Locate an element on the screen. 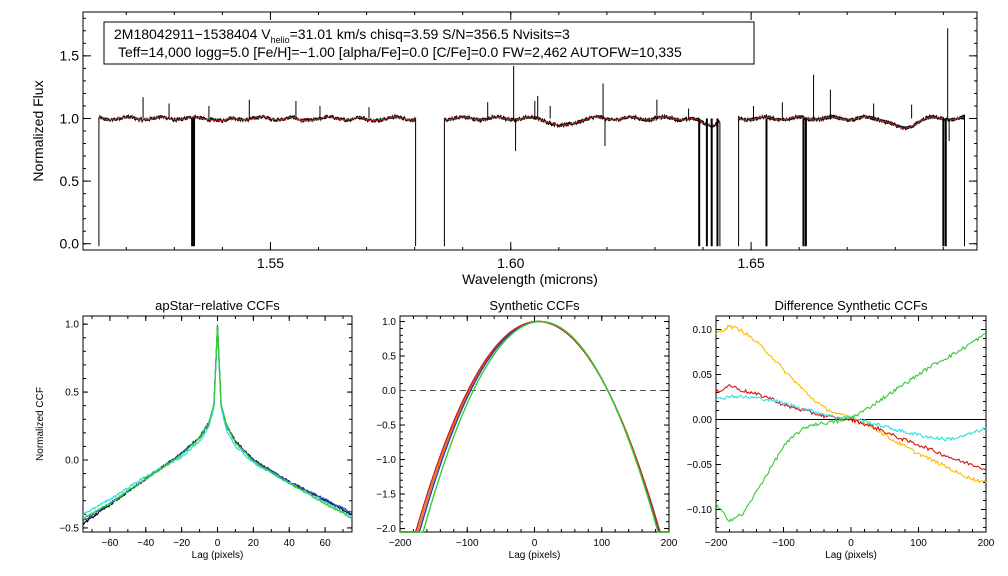  y-axis-label: Normalized CCF is located at coordinates (40, 424).